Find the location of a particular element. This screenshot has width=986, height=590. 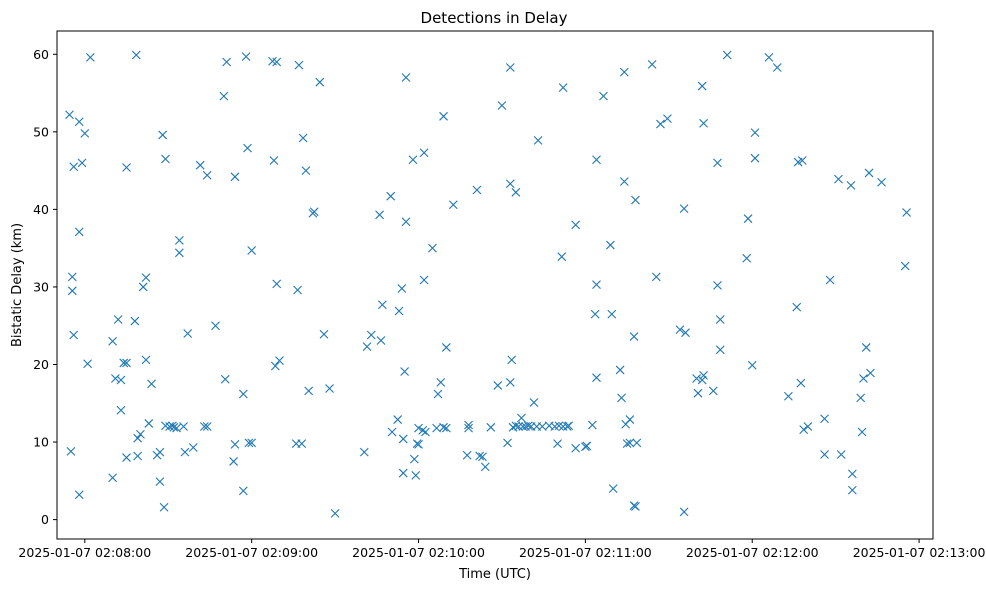

y-tick-label: 0 is located at coordinates (45, 519).